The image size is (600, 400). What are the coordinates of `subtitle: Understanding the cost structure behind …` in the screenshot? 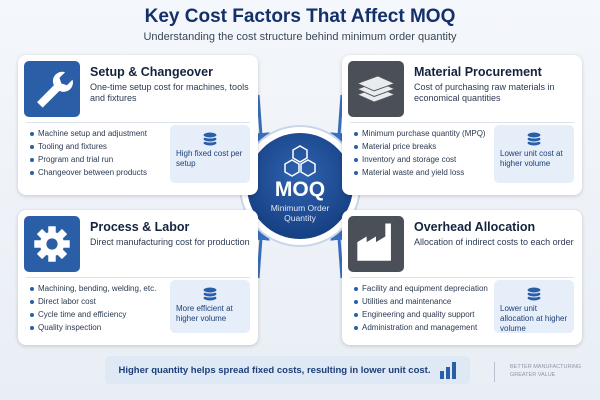 It's located at (300, 37).